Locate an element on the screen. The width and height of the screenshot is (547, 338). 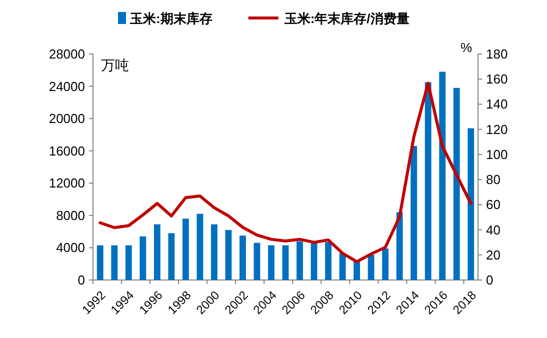
y-tick-label: 12000 is located at coordinates (66, 183).